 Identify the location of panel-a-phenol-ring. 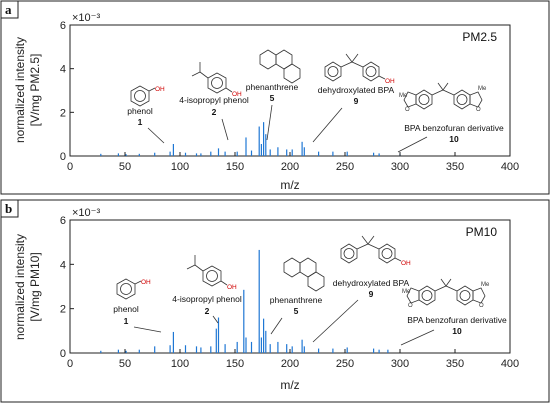
(140, 96).